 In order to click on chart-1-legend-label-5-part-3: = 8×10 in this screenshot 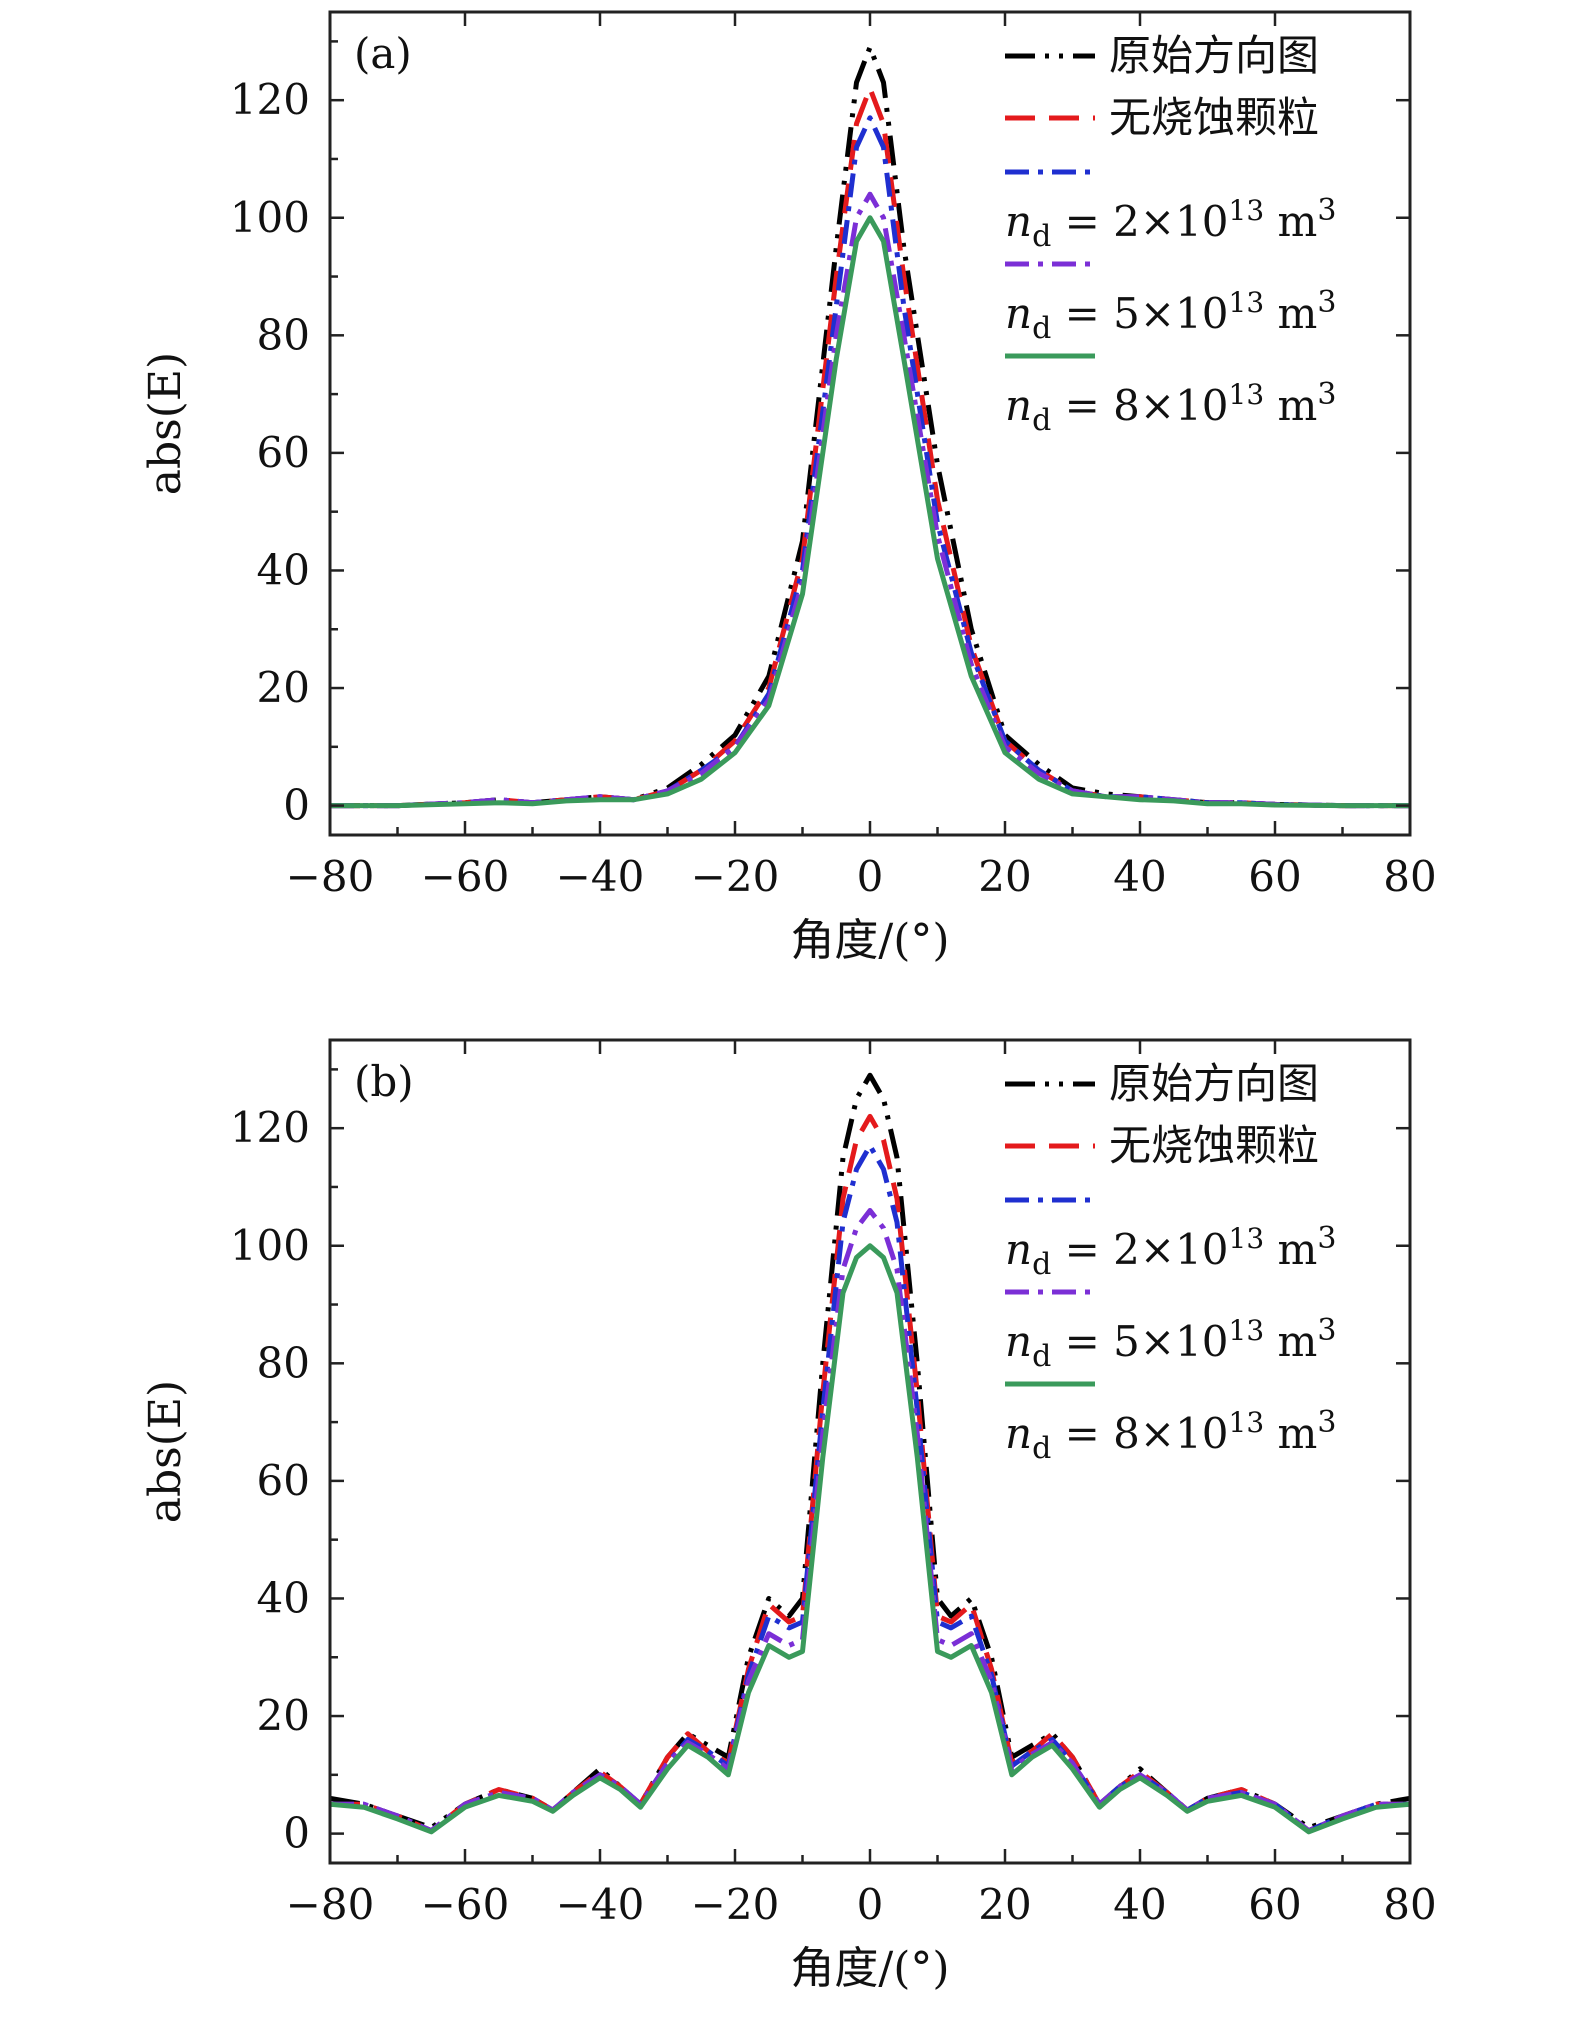, I will do `click(1139, 405)`.